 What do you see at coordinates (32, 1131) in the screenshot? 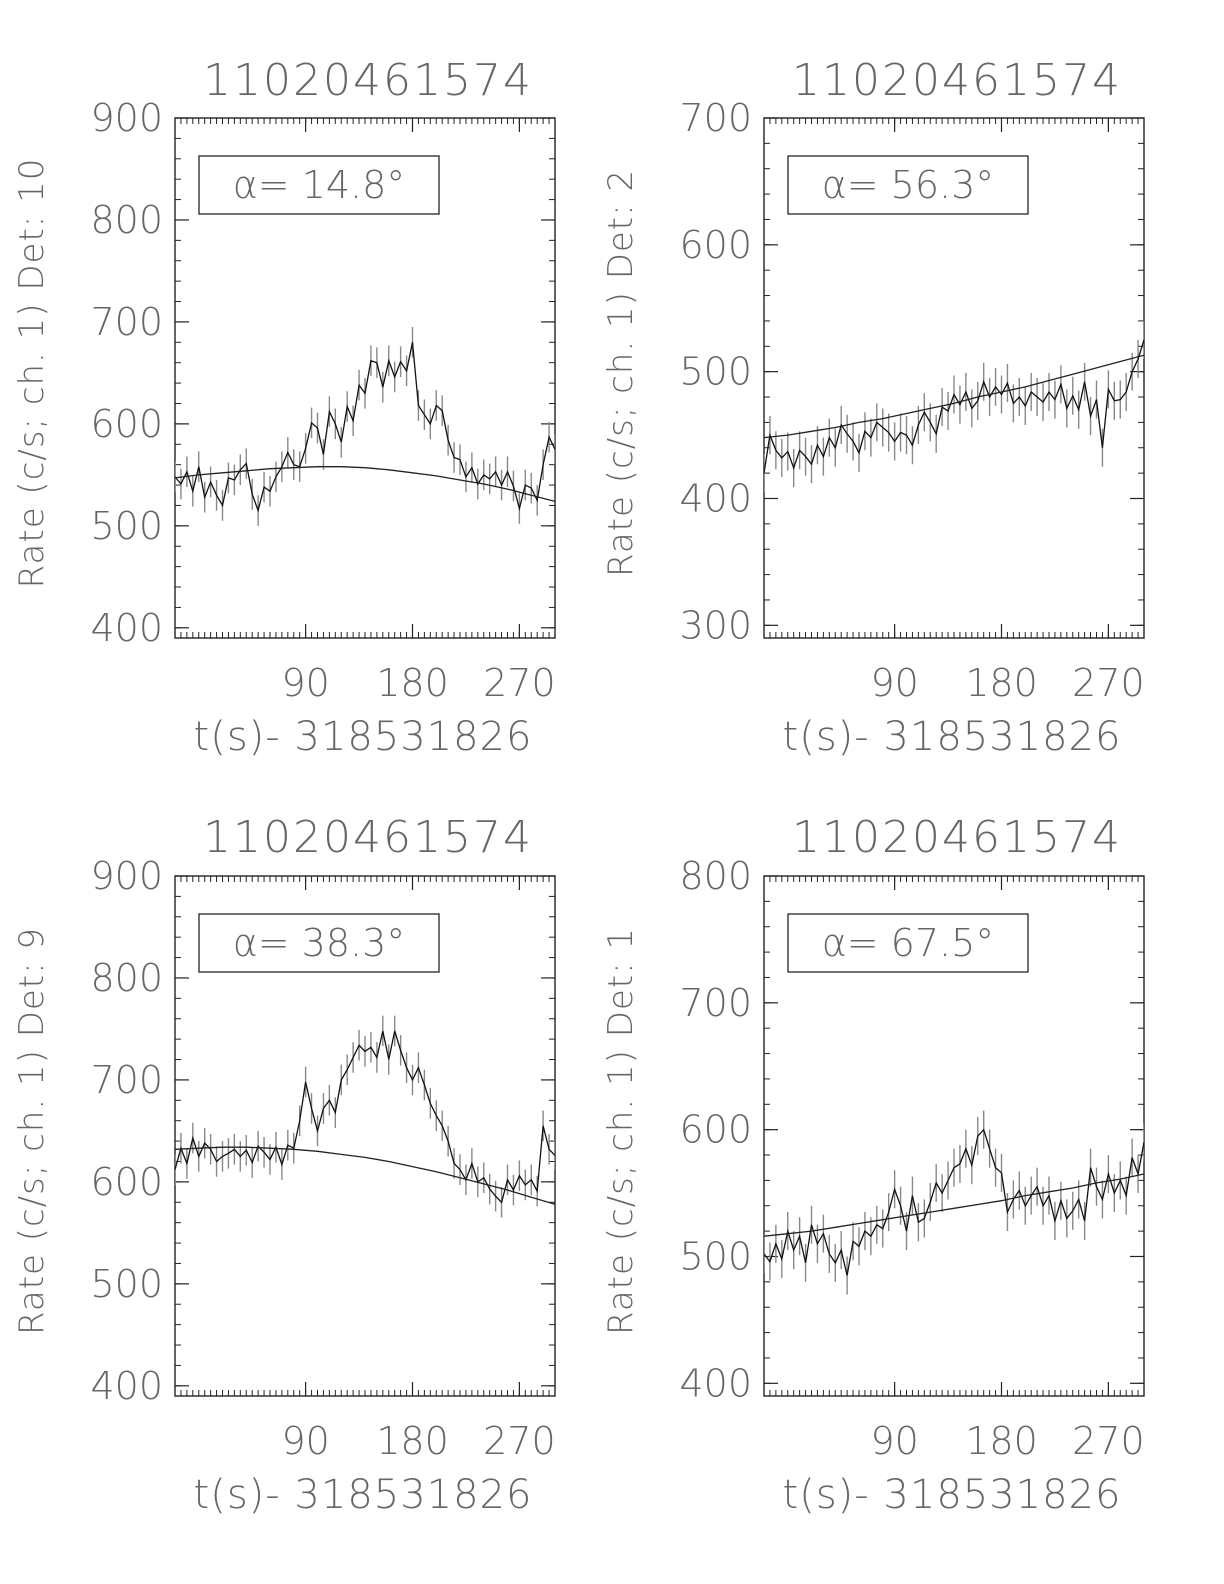
I see `y-axis-label: Rate (c/s; ch. 1) Det: 9` at bounding box center [32, 1131].